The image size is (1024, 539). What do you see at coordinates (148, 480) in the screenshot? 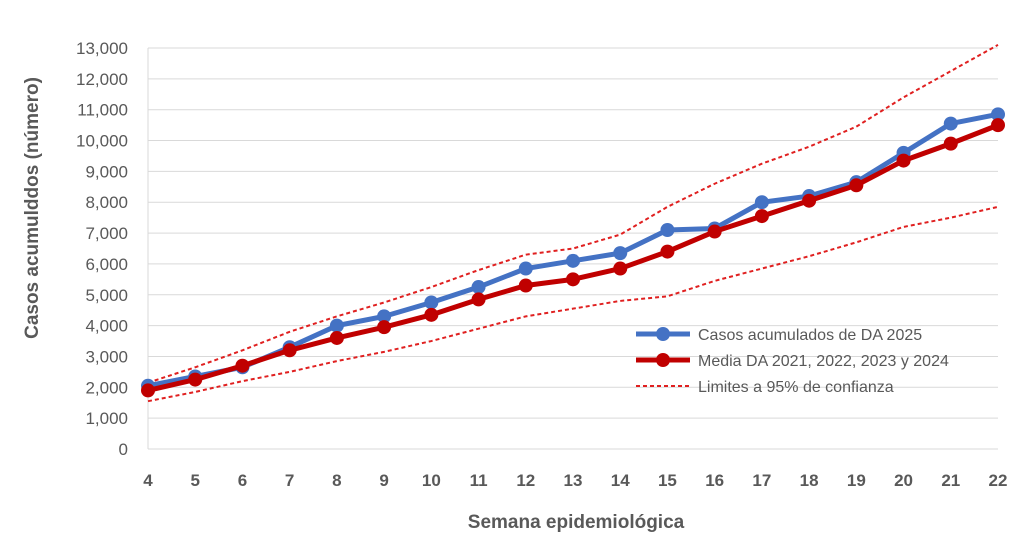
I see `x-tick-label: 4` at bounding box center [148, 480].